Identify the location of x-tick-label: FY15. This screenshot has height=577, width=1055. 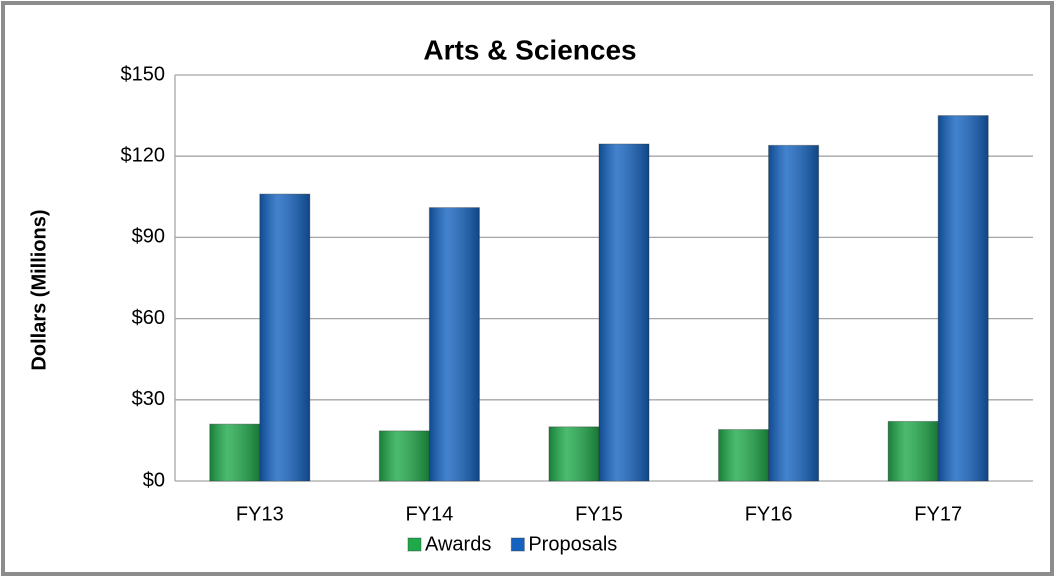
(599, 514).